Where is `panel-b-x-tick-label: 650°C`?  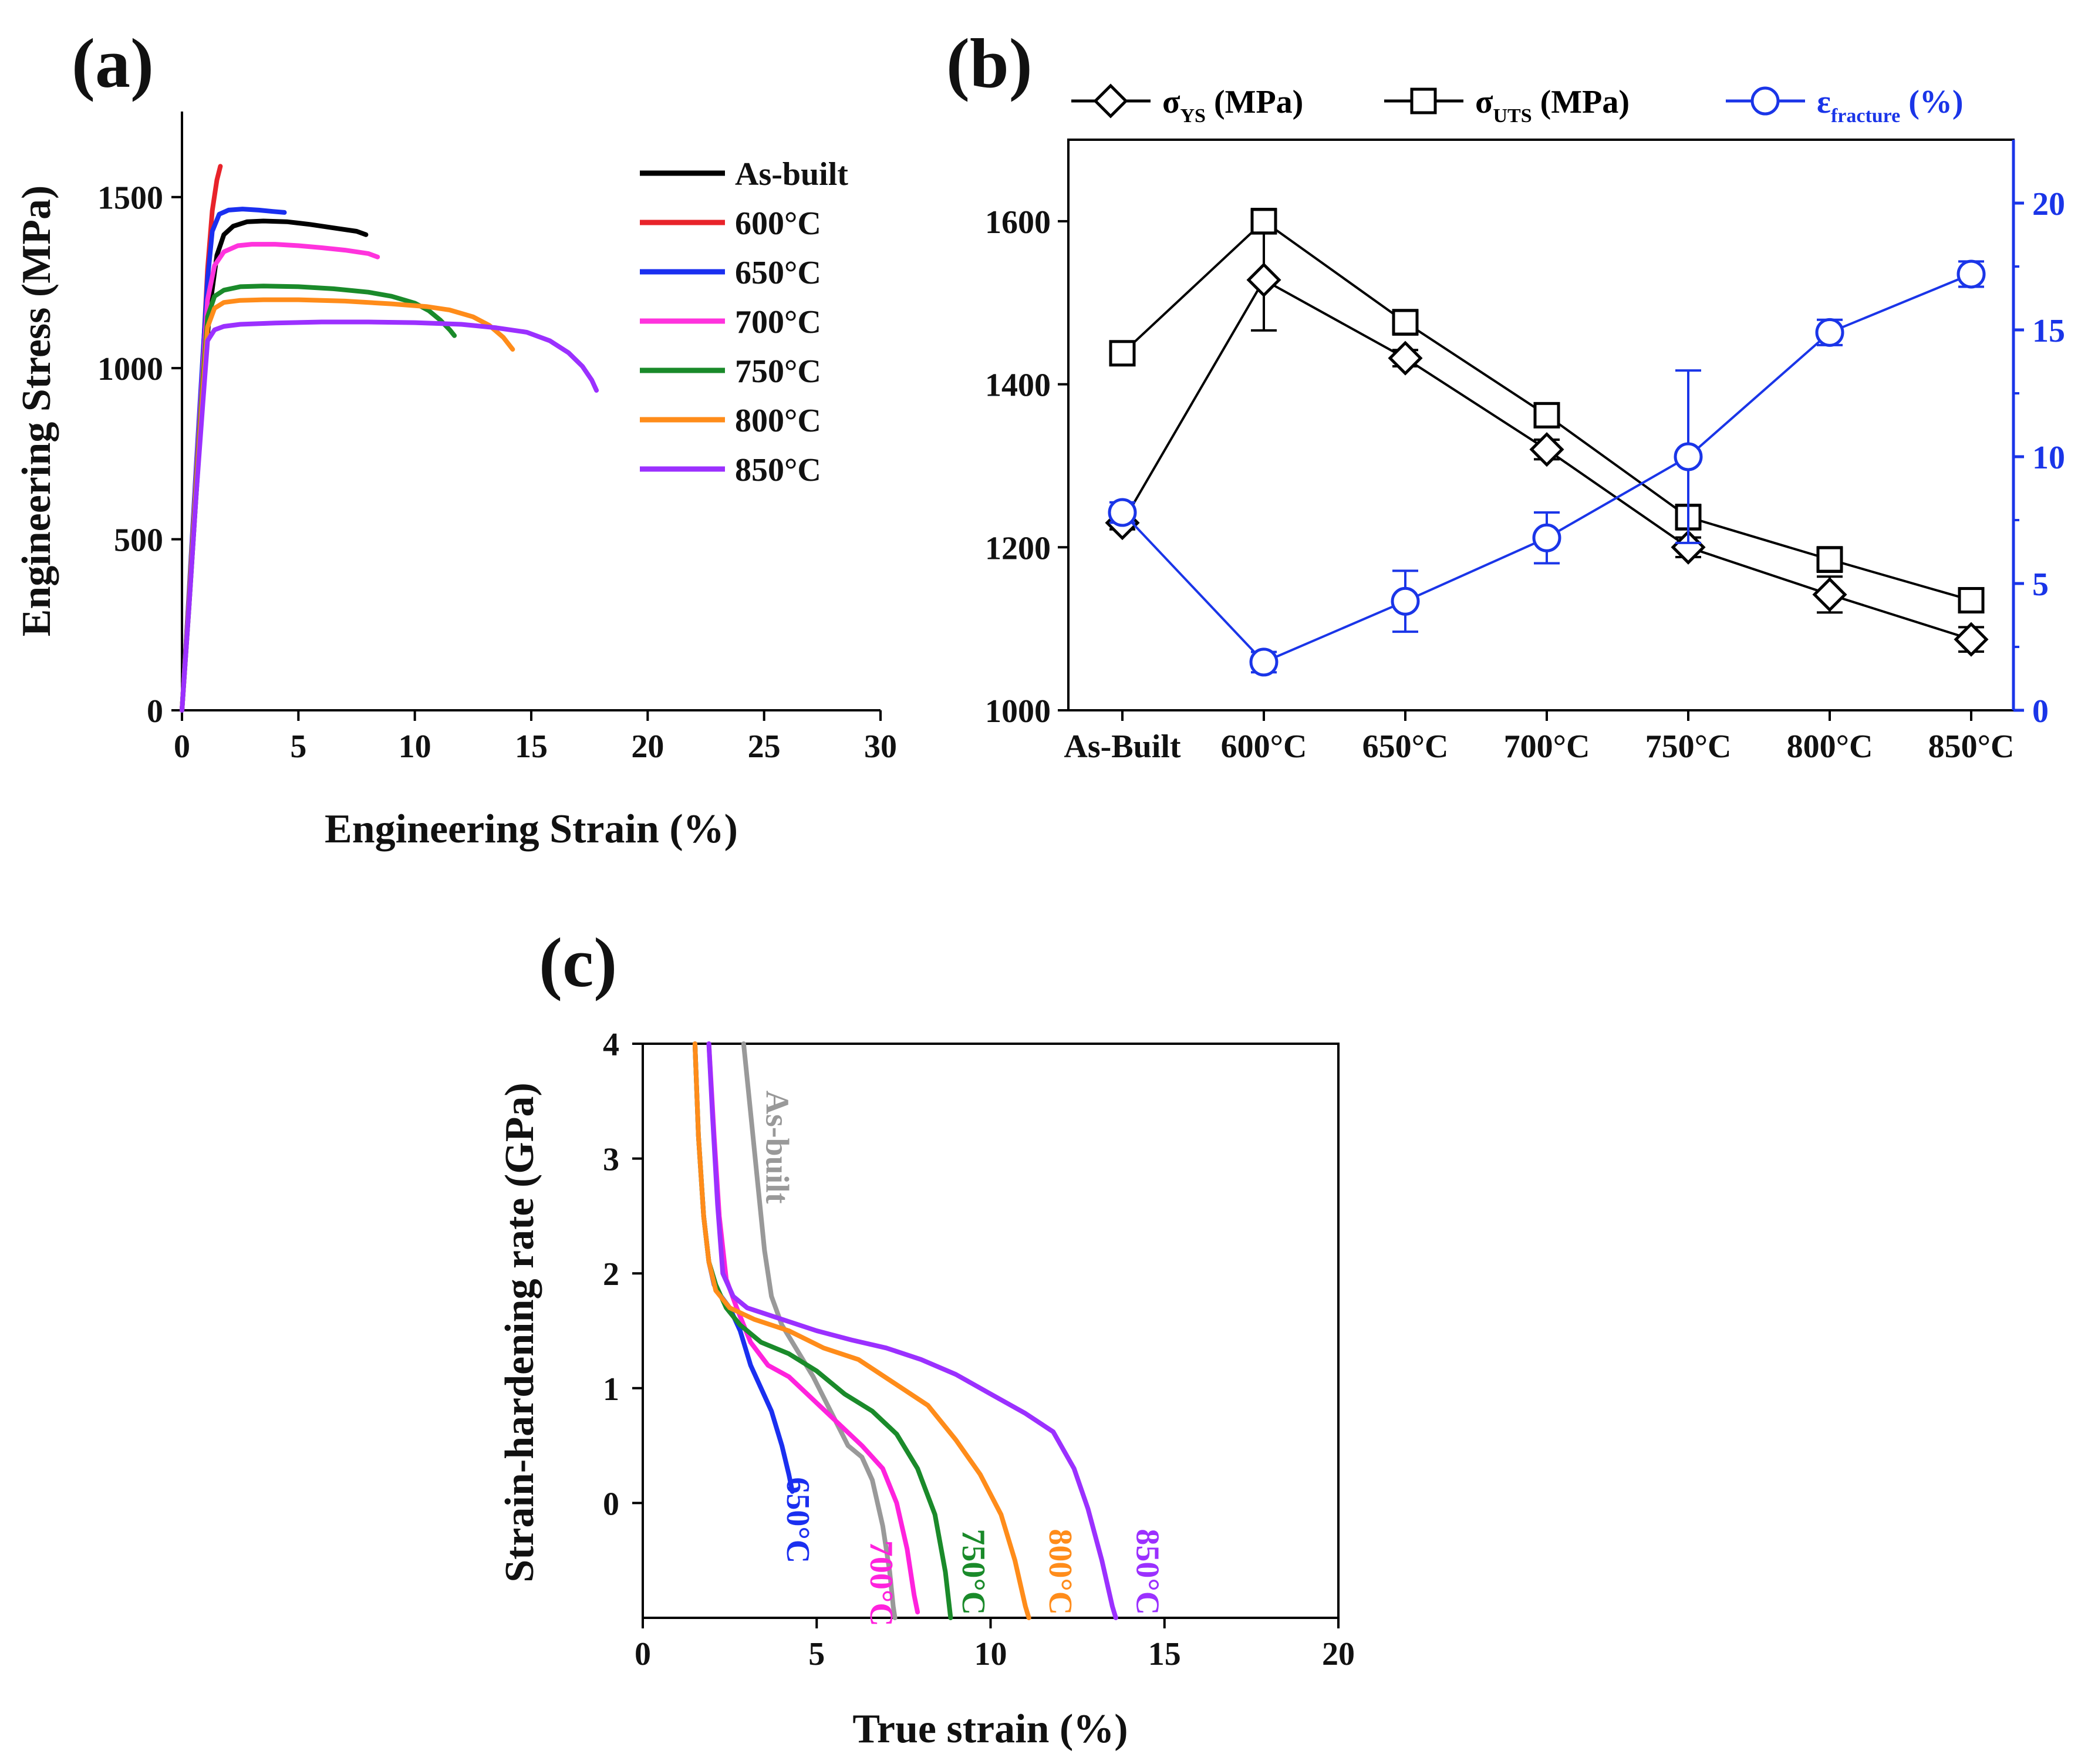
panel-b-x-tick-label: 650°C is located at coordinates (1405, 746).